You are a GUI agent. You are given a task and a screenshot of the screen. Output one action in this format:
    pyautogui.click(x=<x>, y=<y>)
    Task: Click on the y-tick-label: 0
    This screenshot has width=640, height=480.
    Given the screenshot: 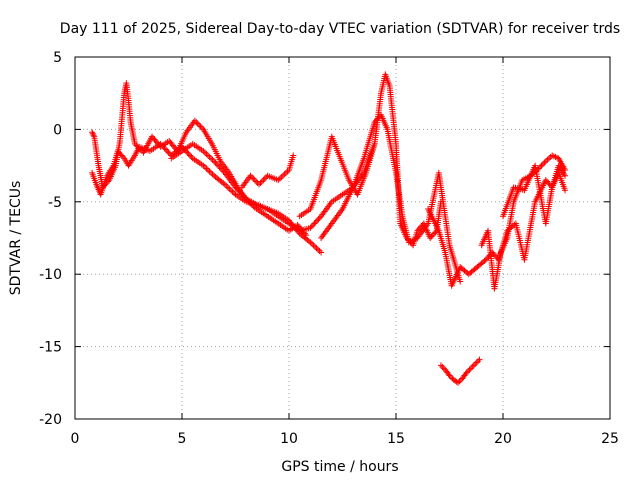 What is the action you would take?
    pyautogui.click(x=57, y=130)
    